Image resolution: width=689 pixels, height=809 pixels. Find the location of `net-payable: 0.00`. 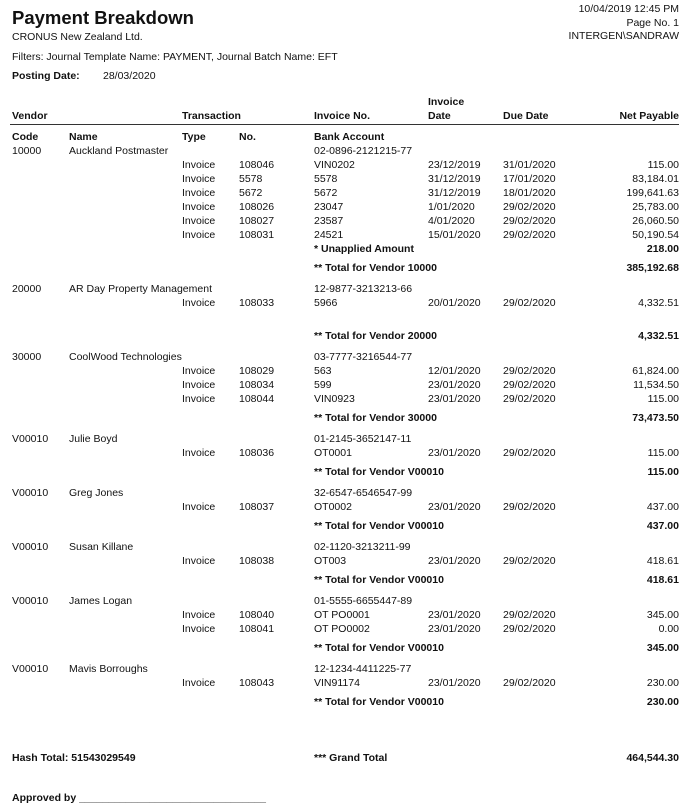

net-payable: 0.00 is located at coordinates (668, 629).